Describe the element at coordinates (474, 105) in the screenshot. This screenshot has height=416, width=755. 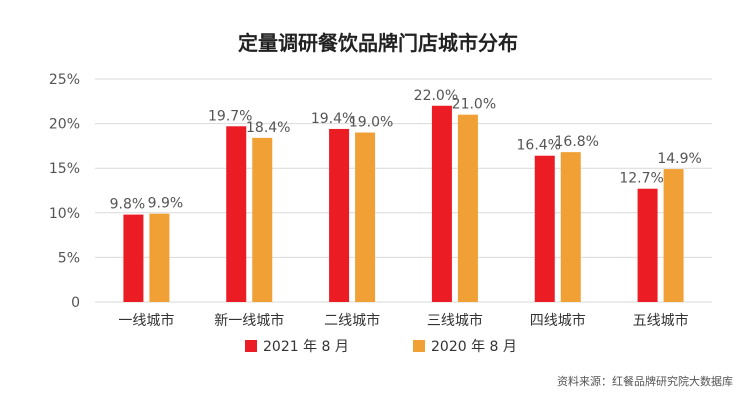
I see `bar-value-label: 21.0%` at that location.